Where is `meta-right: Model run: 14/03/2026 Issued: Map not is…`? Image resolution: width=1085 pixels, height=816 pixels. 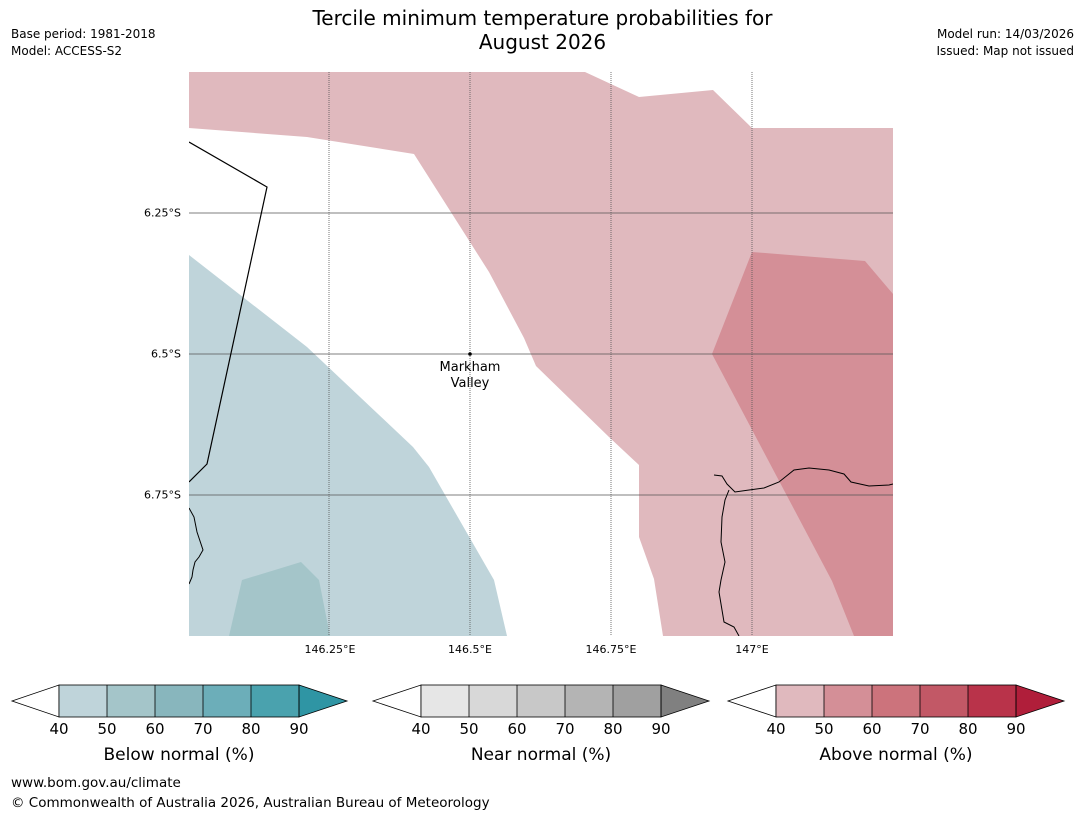 meta-right: Model run: 14/03/2026 Issued: Map not is… is located at coordinates (1005, 43).